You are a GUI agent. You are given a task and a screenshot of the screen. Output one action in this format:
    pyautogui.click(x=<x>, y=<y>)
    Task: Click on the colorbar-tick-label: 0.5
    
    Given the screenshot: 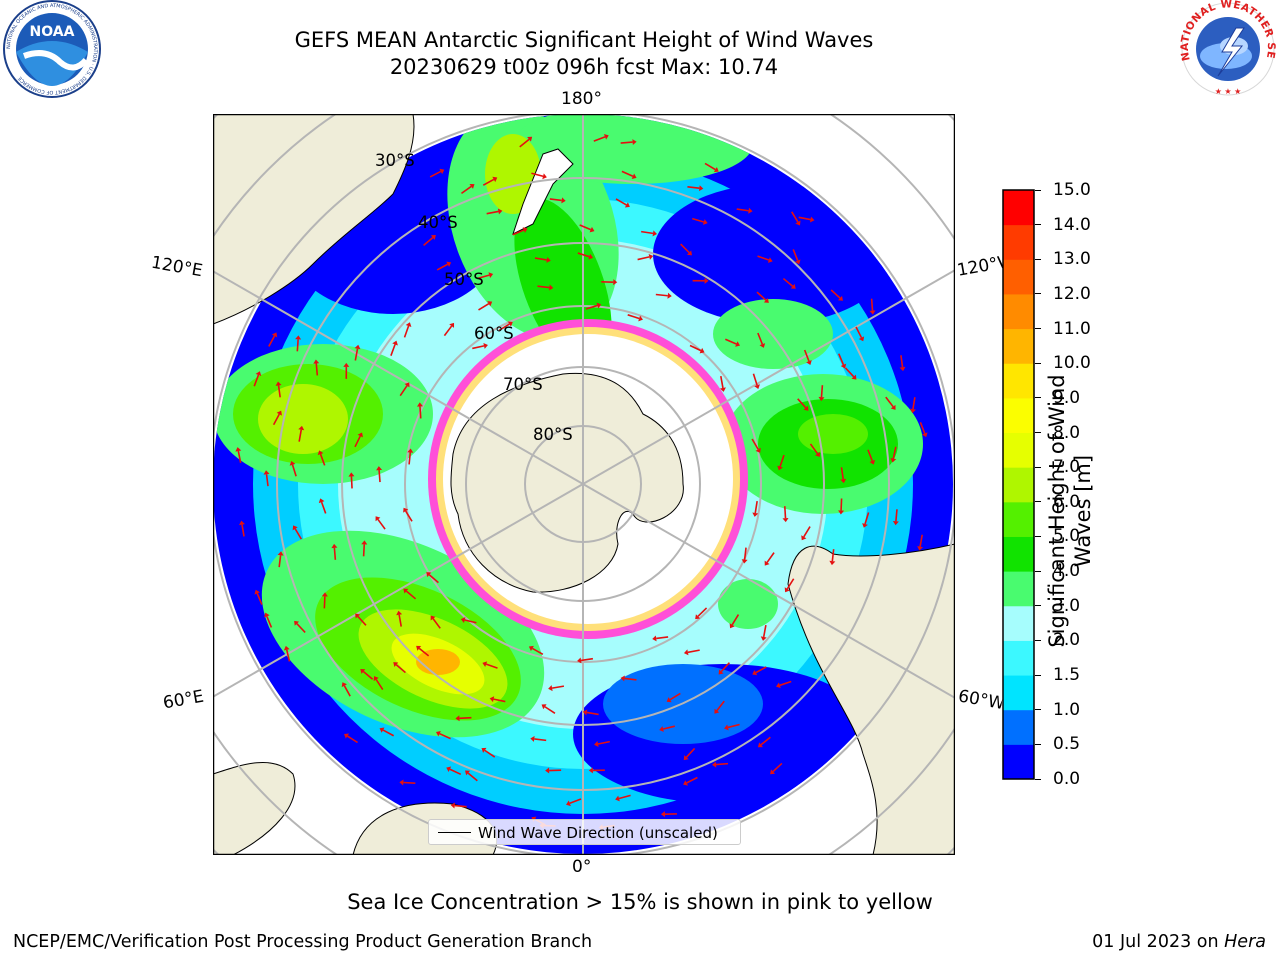 What is the action you would take?
    pyautogui.click(x=1067, y=744)
    